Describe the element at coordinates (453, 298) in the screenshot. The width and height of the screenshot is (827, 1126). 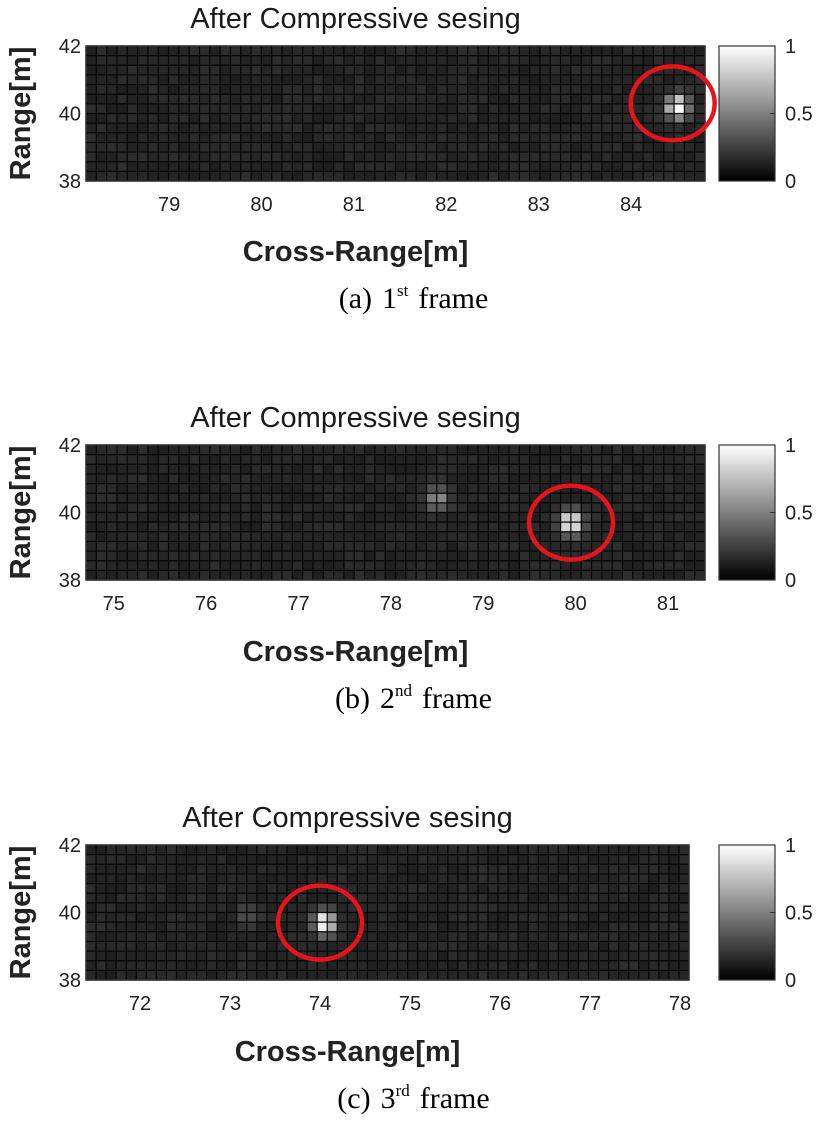
I see `caption-word: frame` at that location.